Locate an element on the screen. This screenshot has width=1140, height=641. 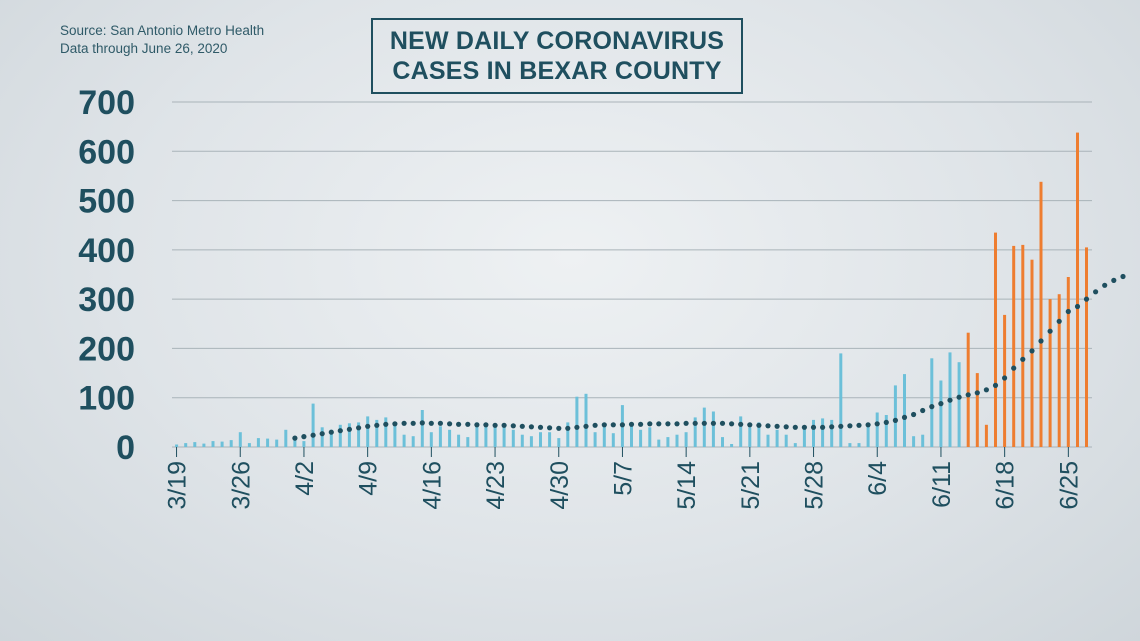
y-tick-label: 400 is located at coordinates (106, 251).